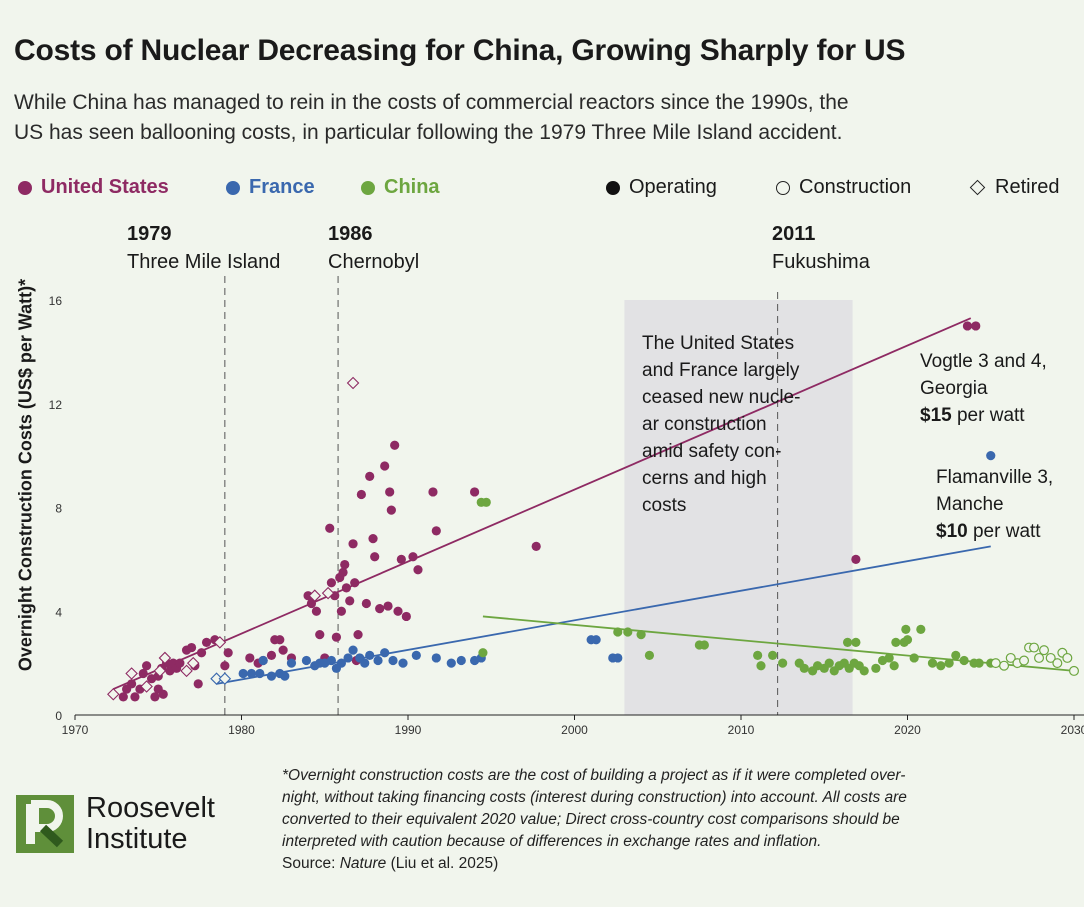  What do you see at coordinates (673, 187) in the screenshot?
I see `legend-label-operating: Operating` at bounding box center [673, 187].